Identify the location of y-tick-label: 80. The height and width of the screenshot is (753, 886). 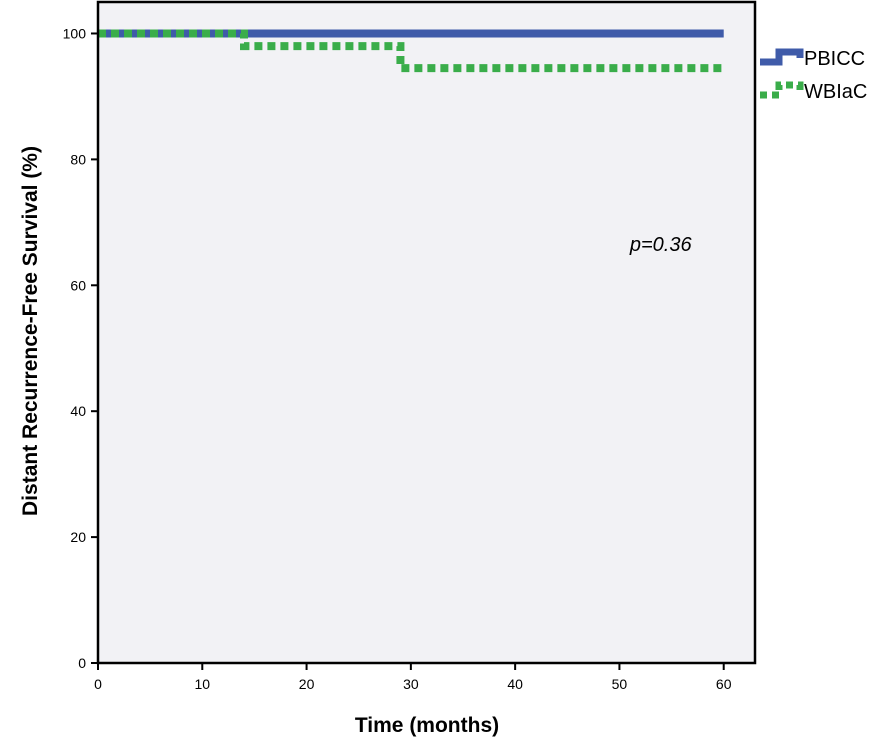
(78, 159).